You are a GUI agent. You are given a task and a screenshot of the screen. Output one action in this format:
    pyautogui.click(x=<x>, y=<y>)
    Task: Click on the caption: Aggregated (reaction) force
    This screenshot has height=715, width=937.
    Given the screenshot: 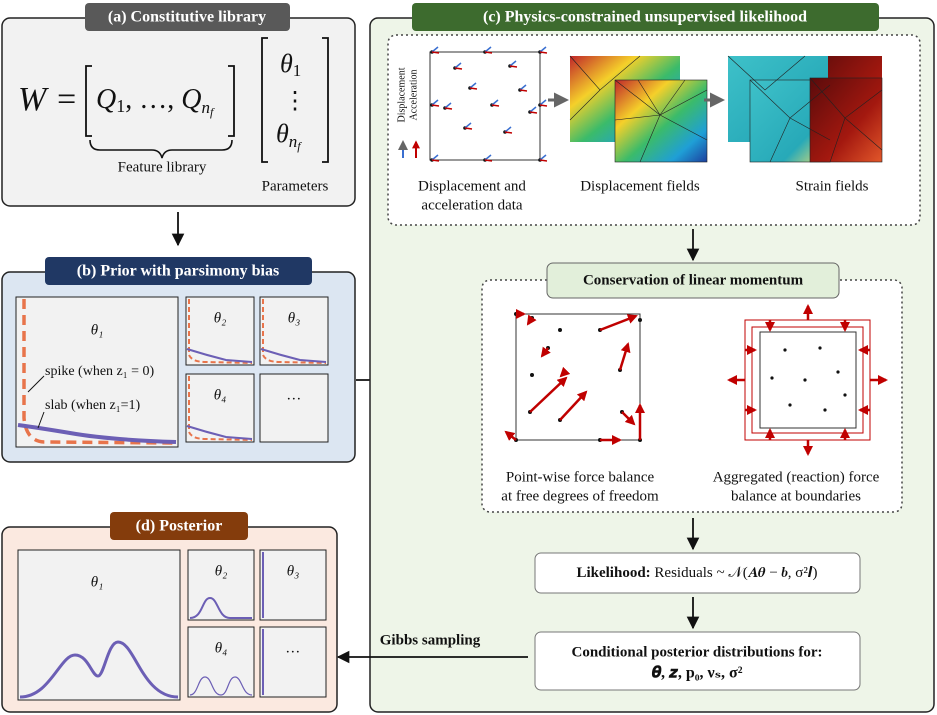 What is the action you would take?
    pyautogui.click(x=796, y=477)
    